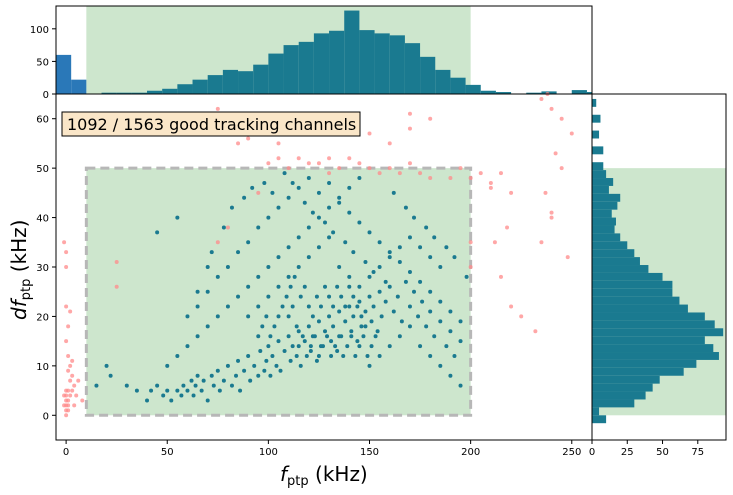 The height and width of the screenshot is (495, 733). I want to click on y-tick-label: 50, so click(42, 169).